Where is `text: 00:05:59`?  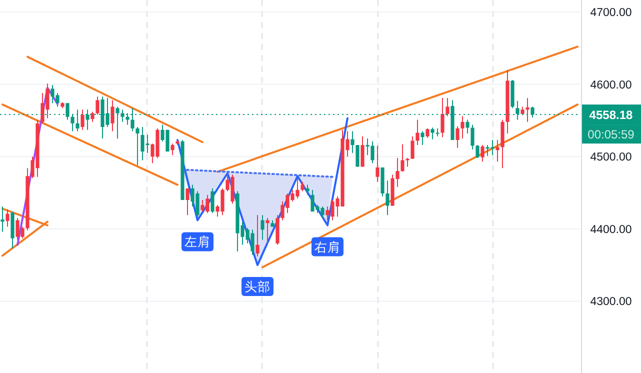 text: 00:05:59 is located at coordinates (611, 135).